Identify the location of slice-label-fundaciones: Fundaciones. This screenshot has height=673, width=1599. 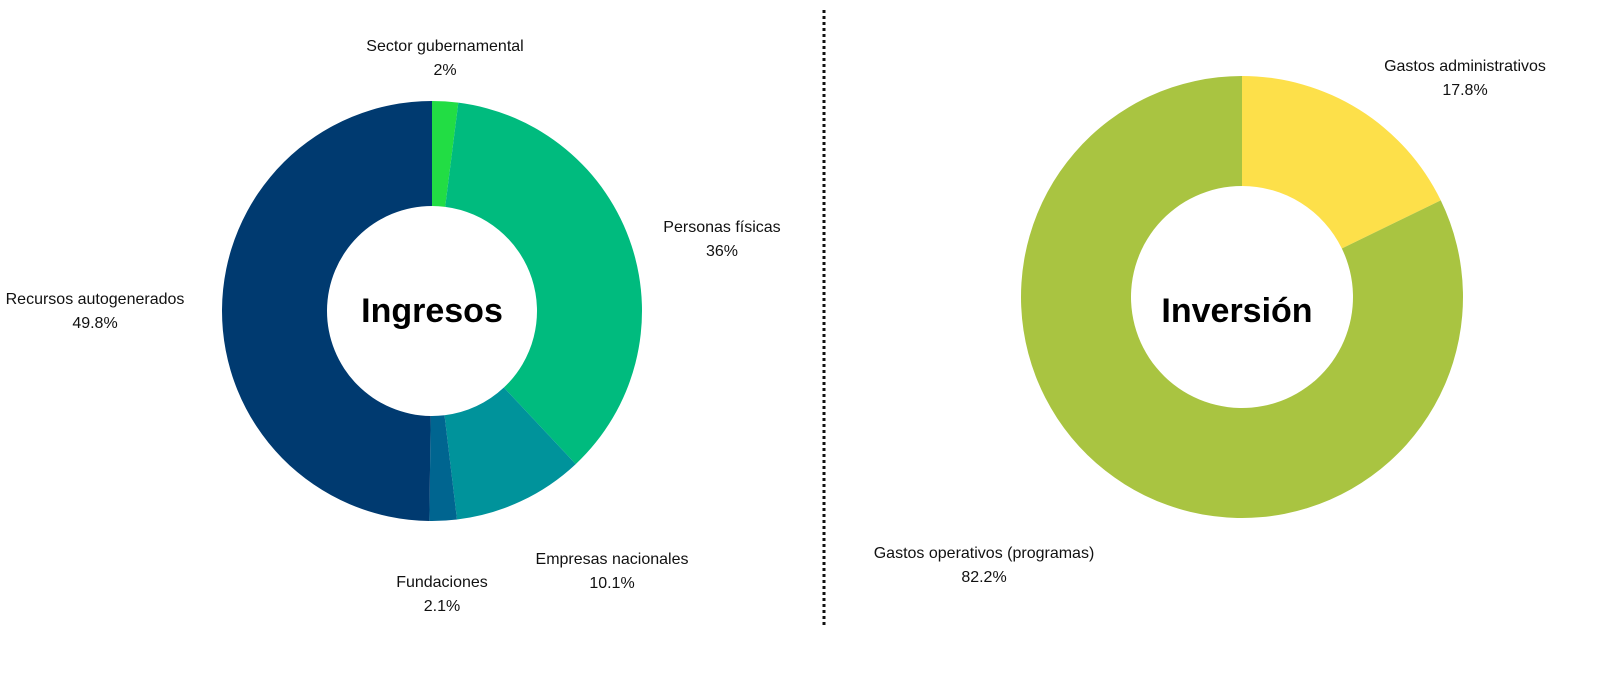
(442, 582).